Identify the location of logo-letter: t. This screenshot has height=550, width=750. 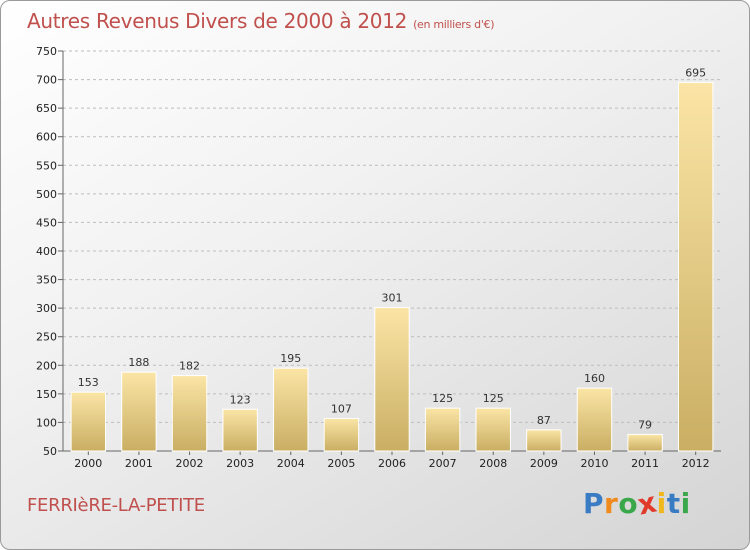
(673, 503).